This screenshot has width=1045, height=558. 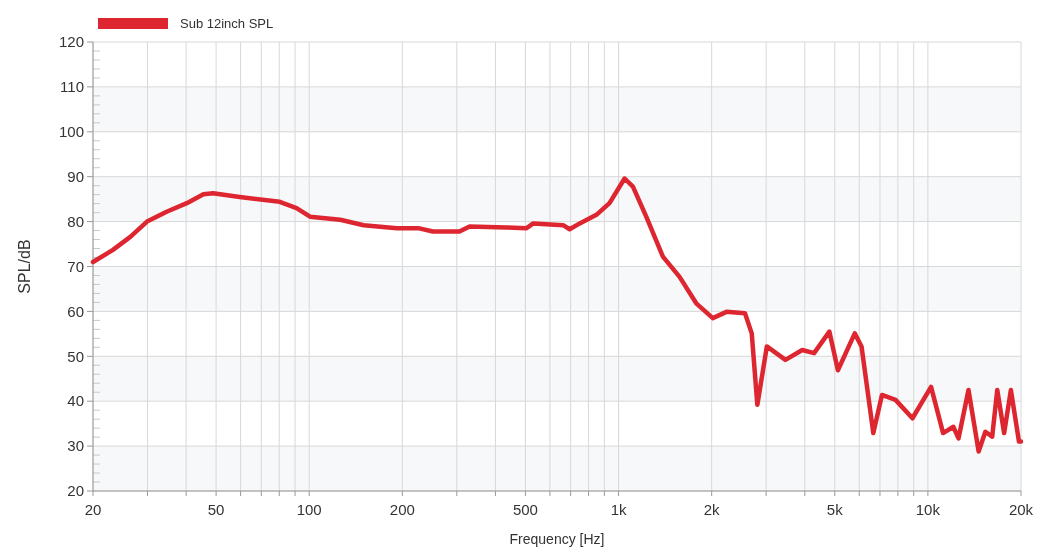 What do you see at coordinates (557, 539) in the screenshot?
I see `x-axis-title: Frequency [Hz]` at bounding box center [557, 539].